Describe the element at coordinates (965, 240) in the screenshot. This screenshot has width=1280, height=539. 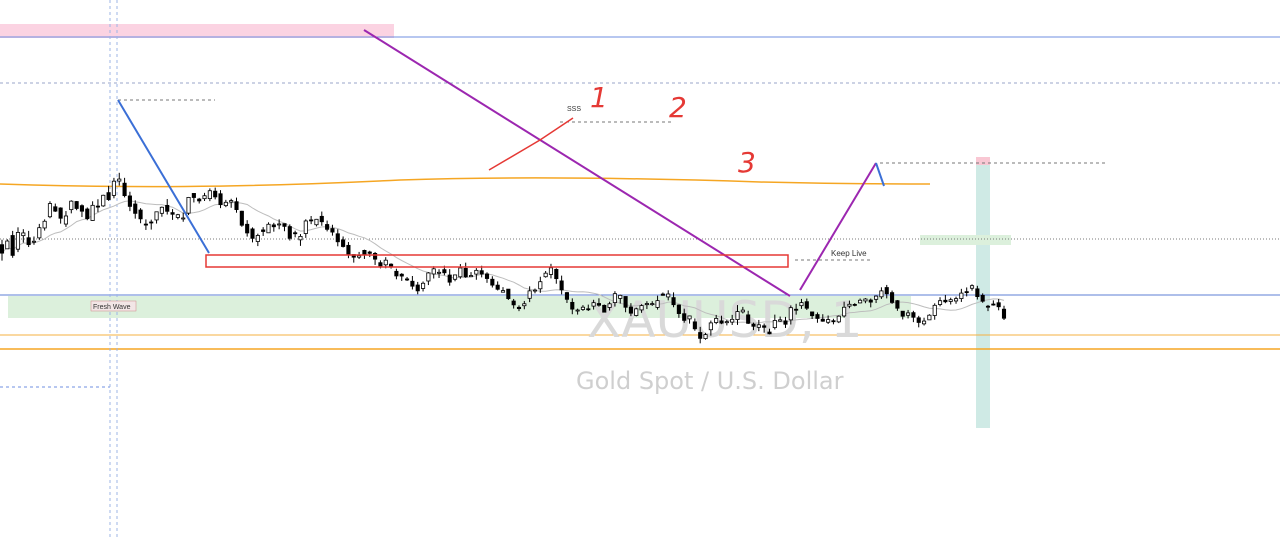
I see `entry-zone` at that location.